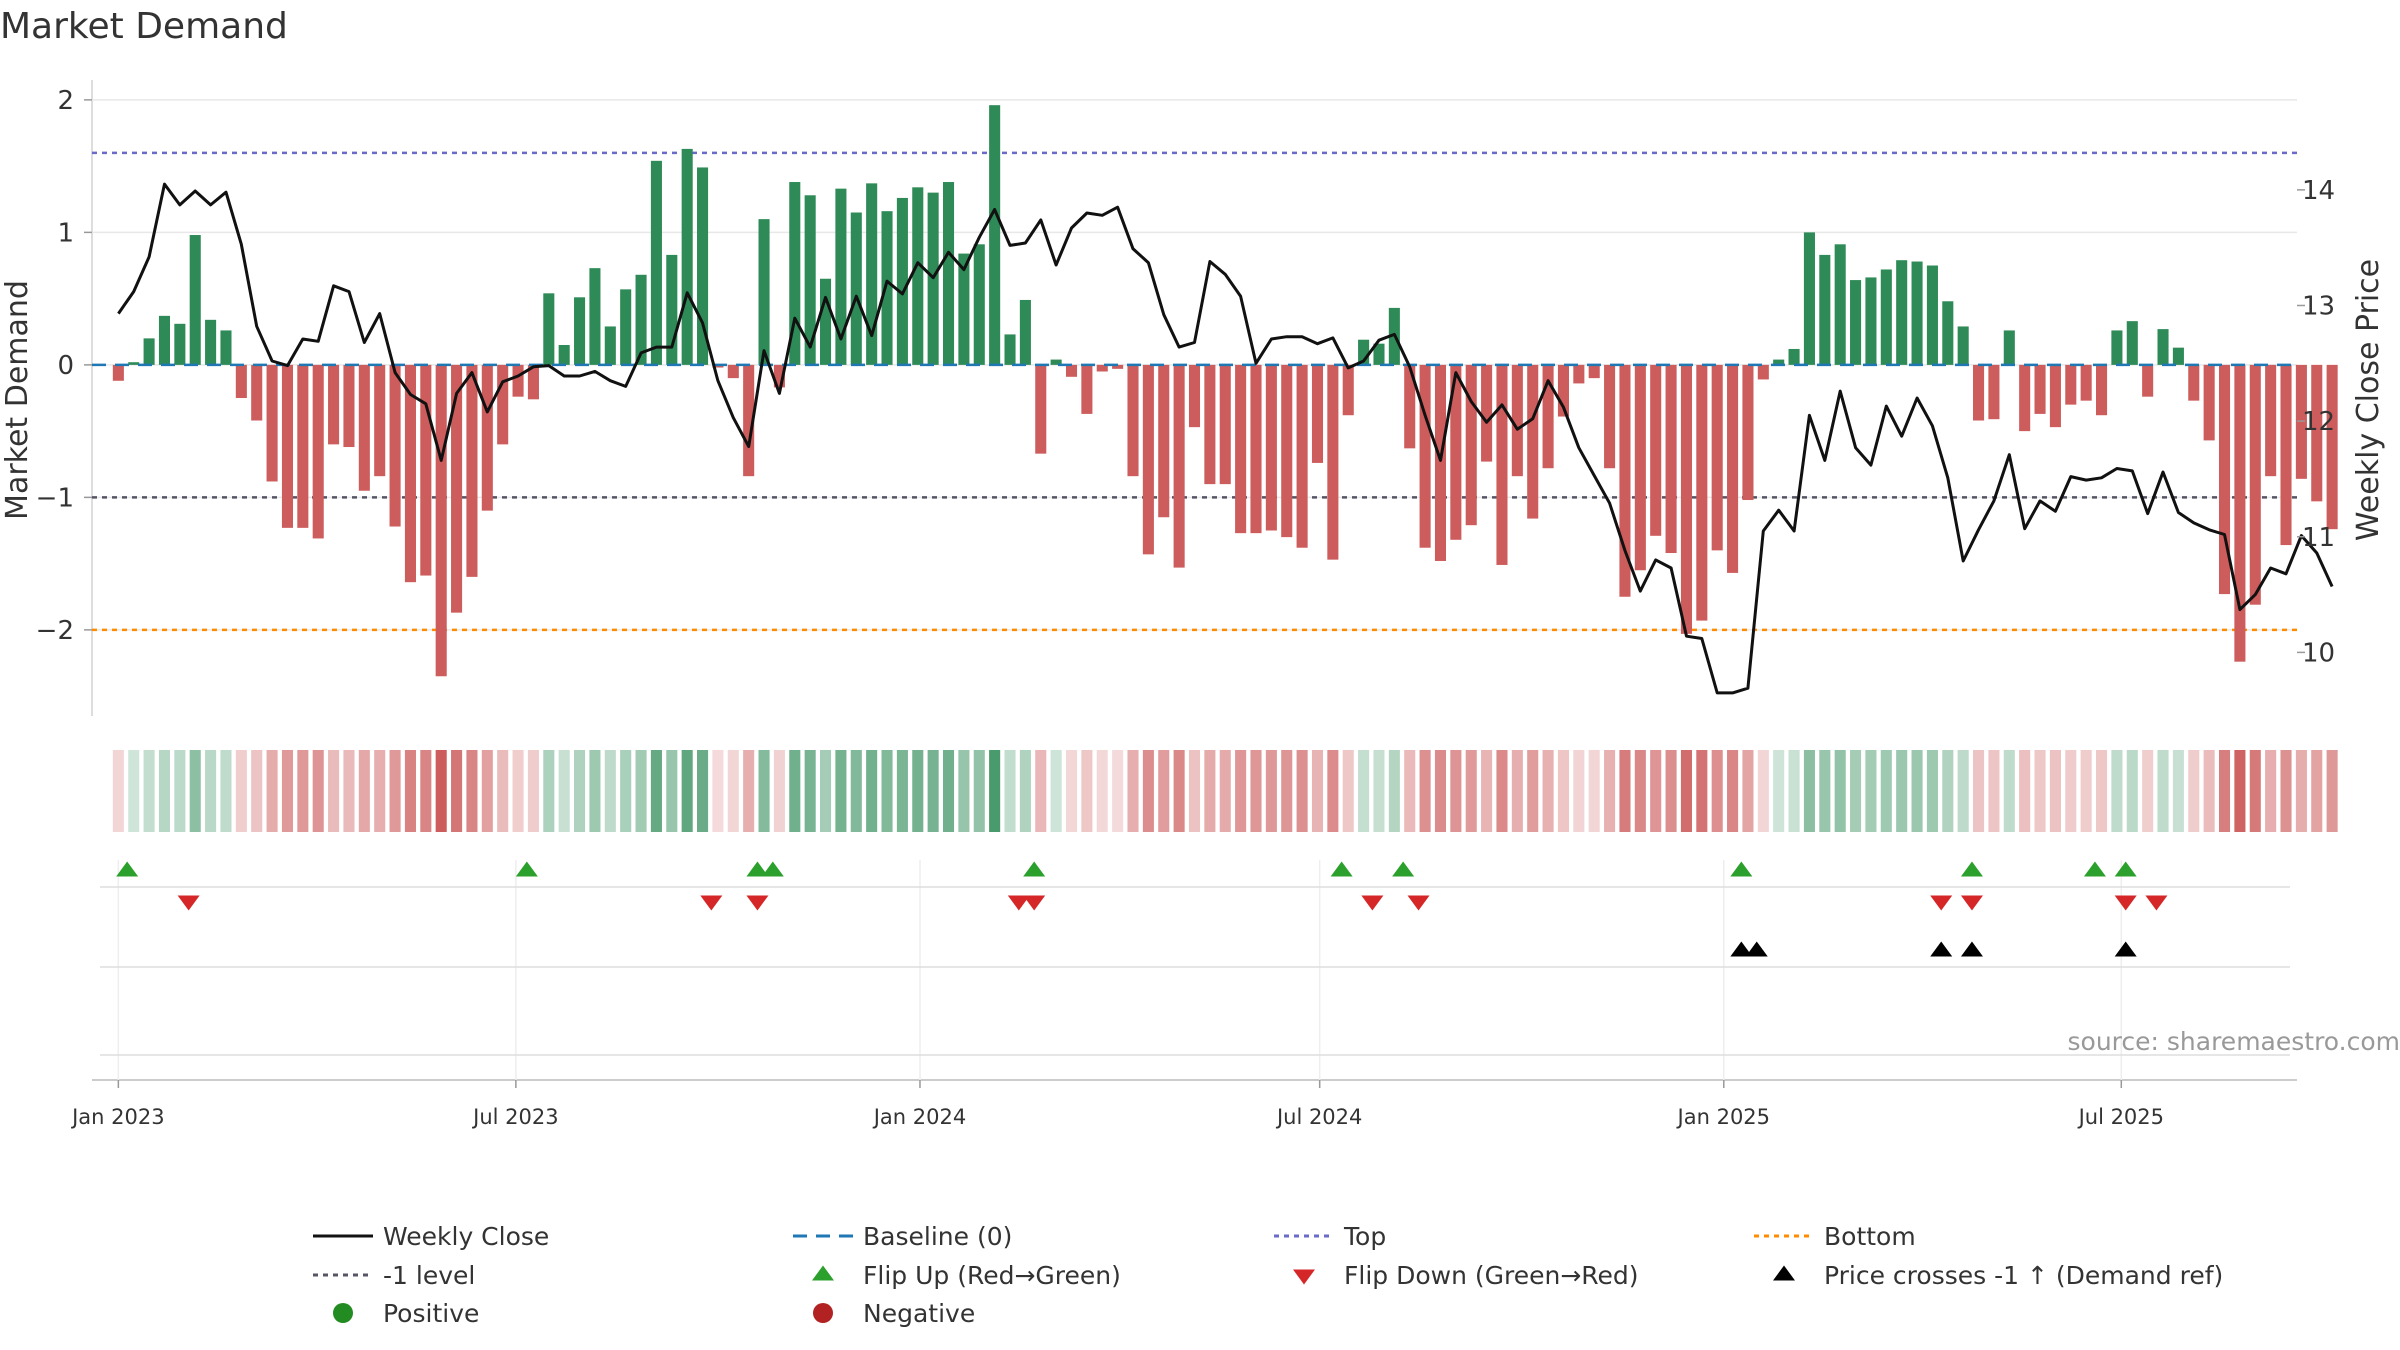 The image size is (2400, 1350). What do you see at coordinates (1870, 1236) in the screenshot?
I see `legend-label: Bottom` at bounding box center [1870, 1236].